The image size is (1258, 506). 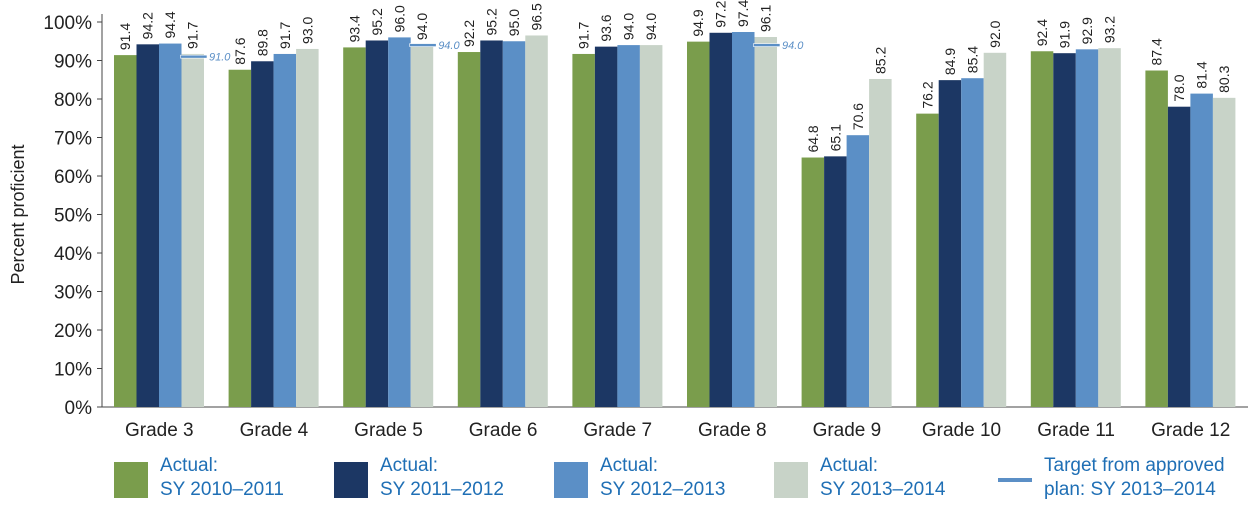 What do you see at coordinates (571, 480) in the screenshot?
I see `legend-swatch-sy2012` at bounding box center [571, 480].